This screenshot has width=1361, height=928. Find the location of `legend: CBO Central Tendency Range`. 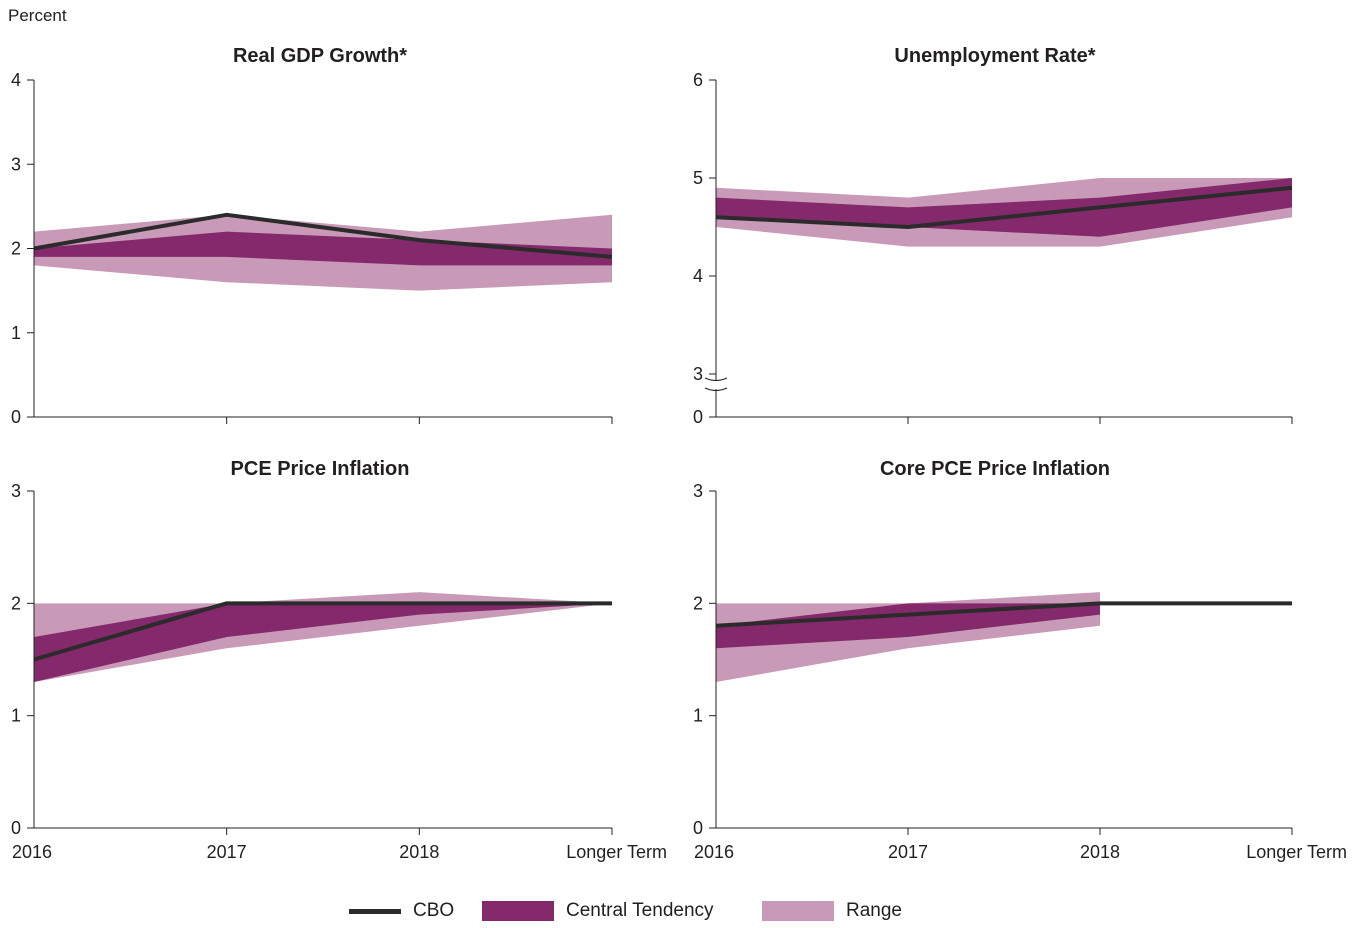

legend: CBO Central Tendency Range is located at coordinates (680, 914).